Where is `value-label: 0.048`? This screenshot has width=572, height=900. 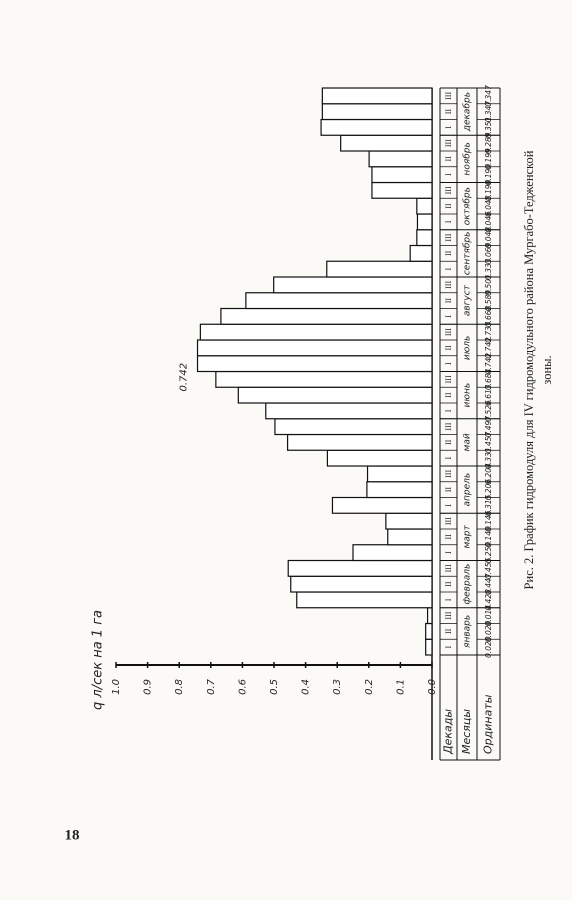
value-label: 0.048 is located at coordinates (488, 206).